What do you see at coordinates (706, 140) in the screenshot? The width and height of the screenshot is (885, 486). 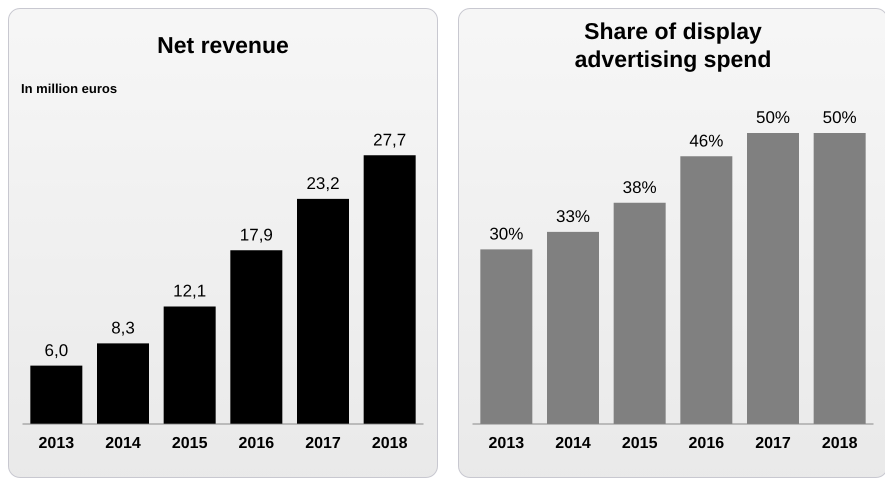 I see `data-label: 46%` at bounding box center [706, 140].